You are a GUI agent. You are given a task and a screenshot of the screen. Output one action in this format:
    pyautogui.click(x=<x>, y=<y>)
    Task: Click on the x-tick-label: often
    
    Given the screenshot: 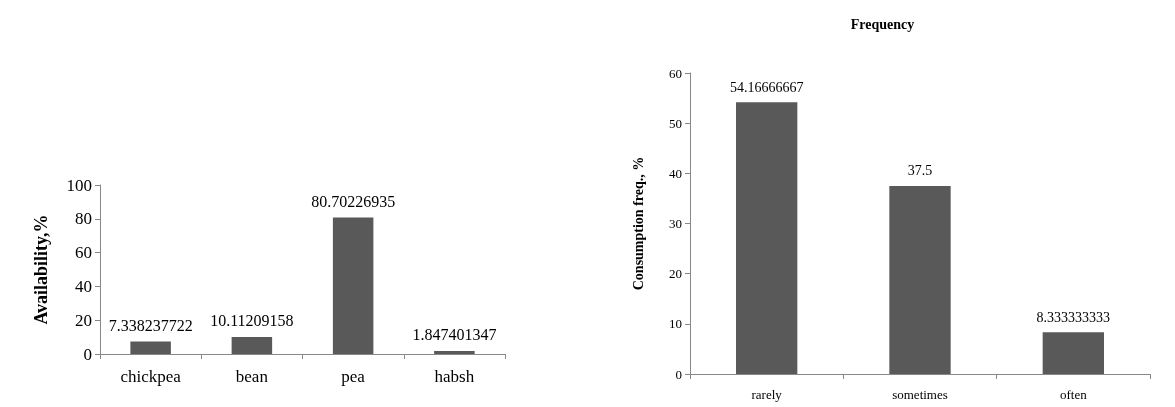 What is the action you would take?
    pyautogui.click(x=1073, y=394)
    